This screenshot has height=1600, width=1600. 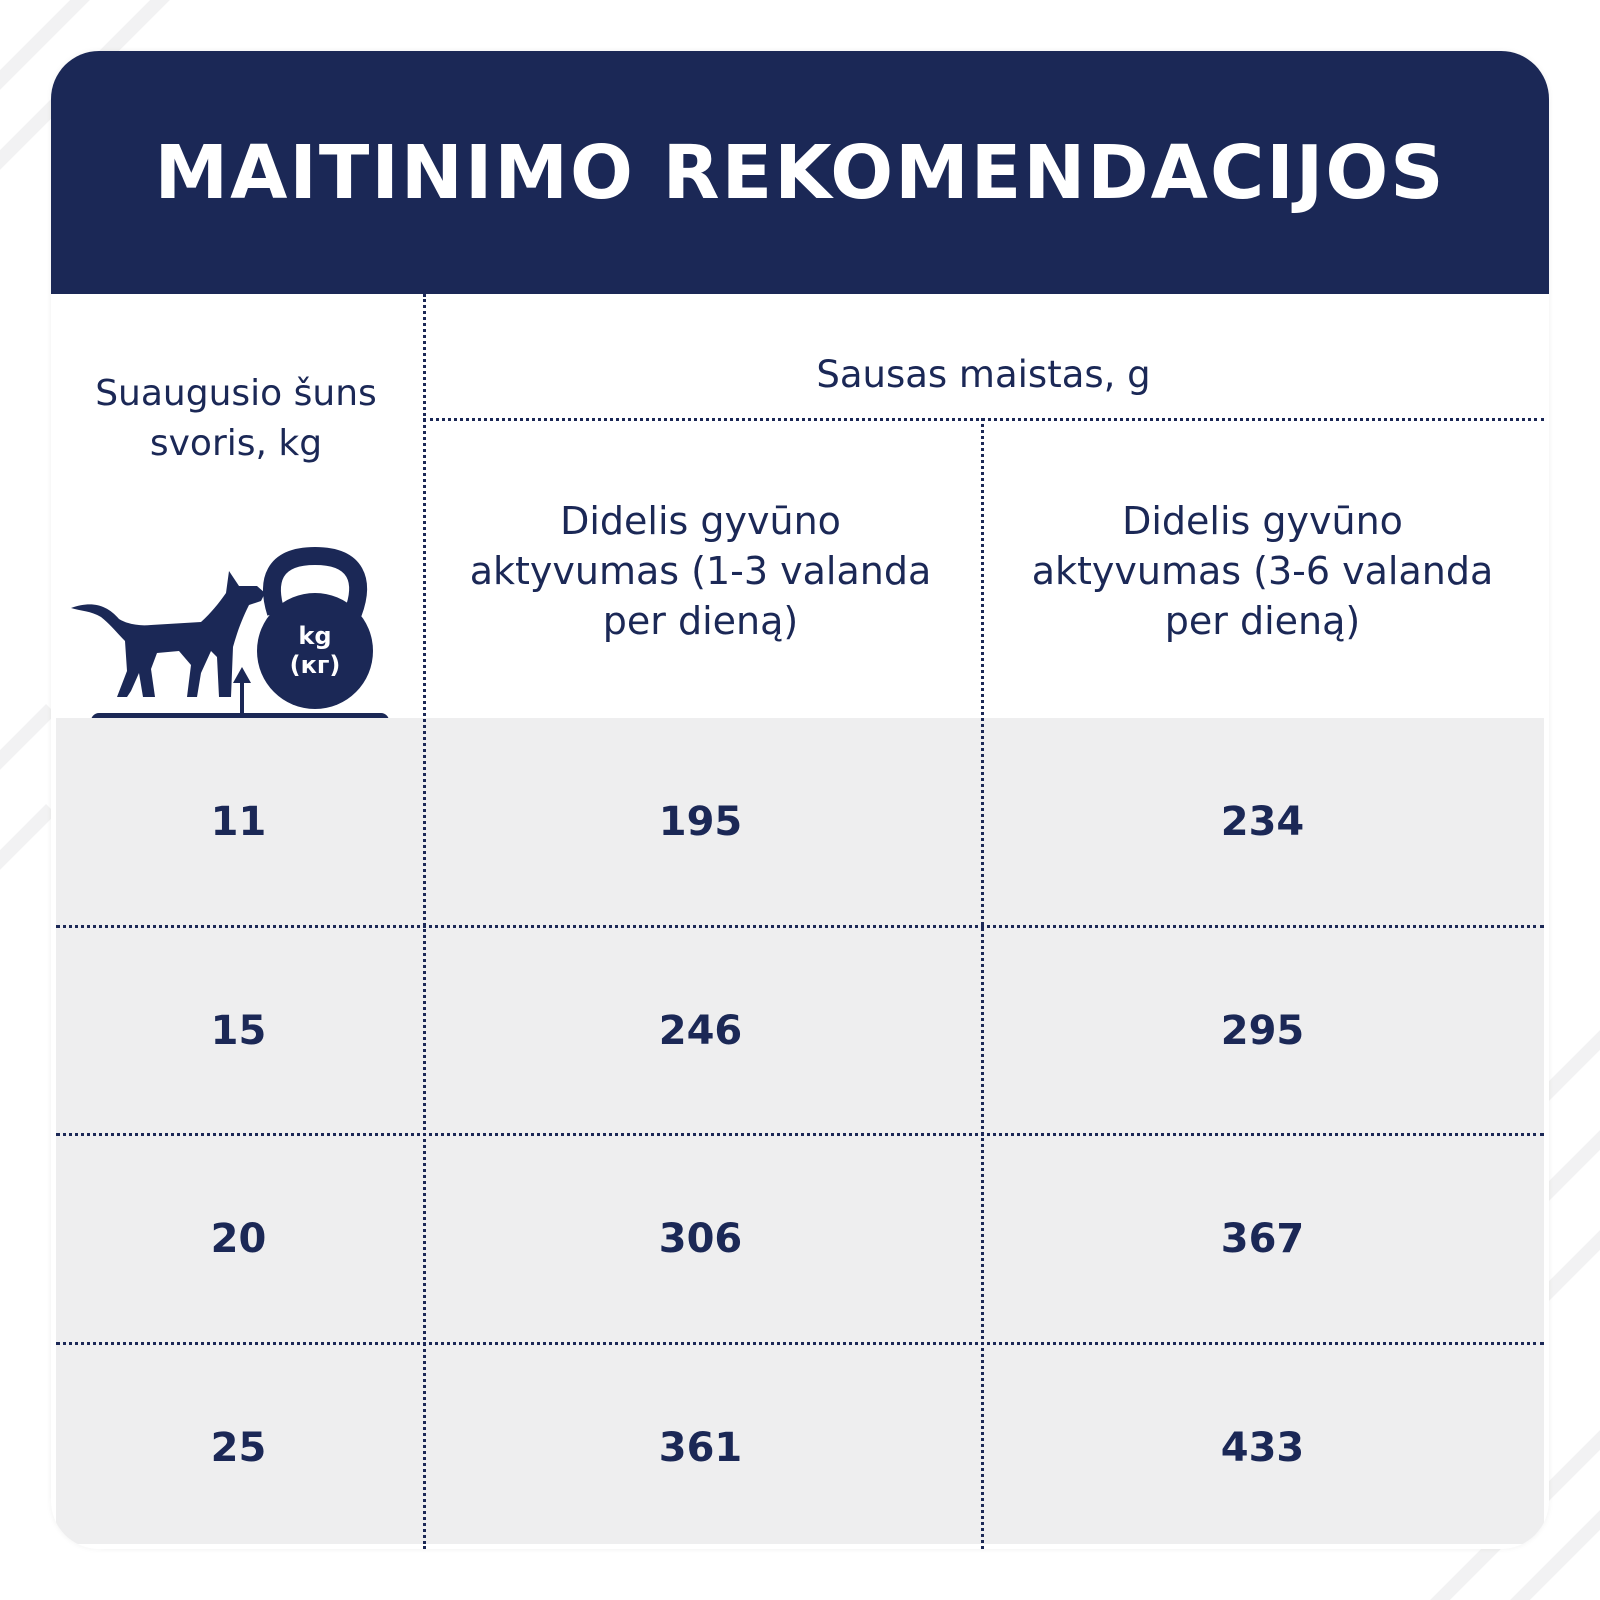 I want to click on weight-header-line-1: Suaugusio šuns, so click(x=236, y=393).